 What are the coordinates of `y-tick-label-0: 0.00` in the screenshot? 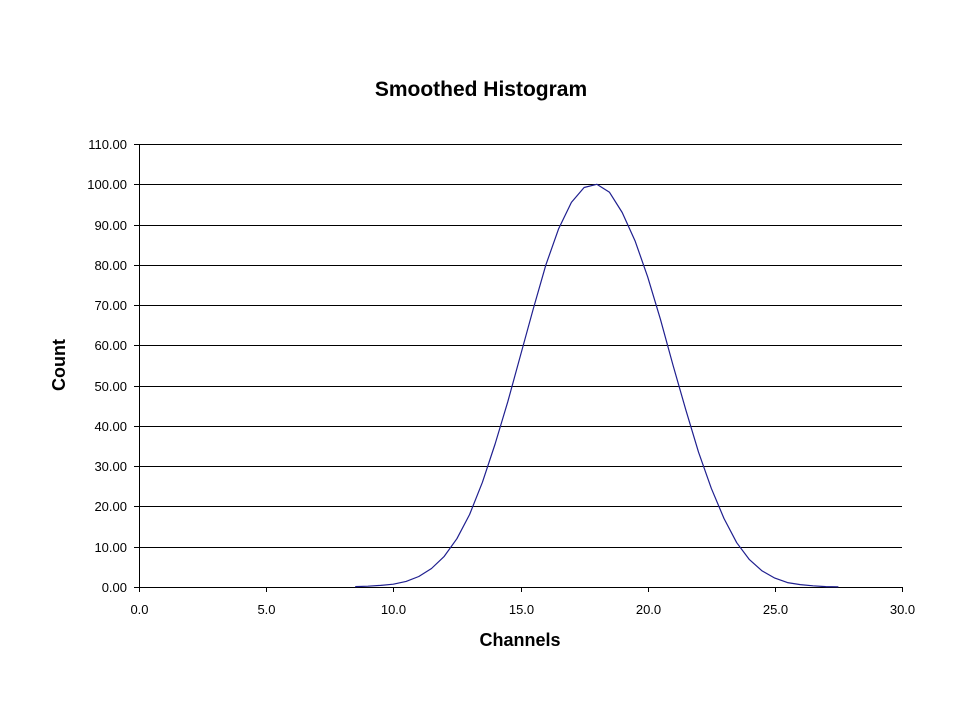 It's located at (114, 587).